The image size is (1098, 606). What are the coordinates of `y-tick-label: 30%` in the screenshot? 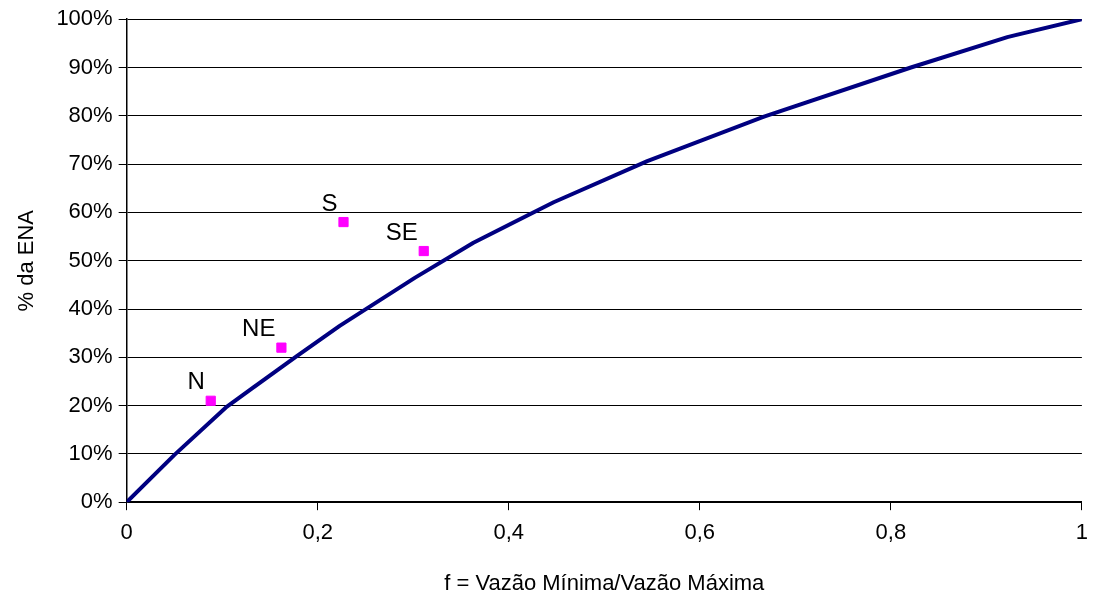 It's located at (90, 356).